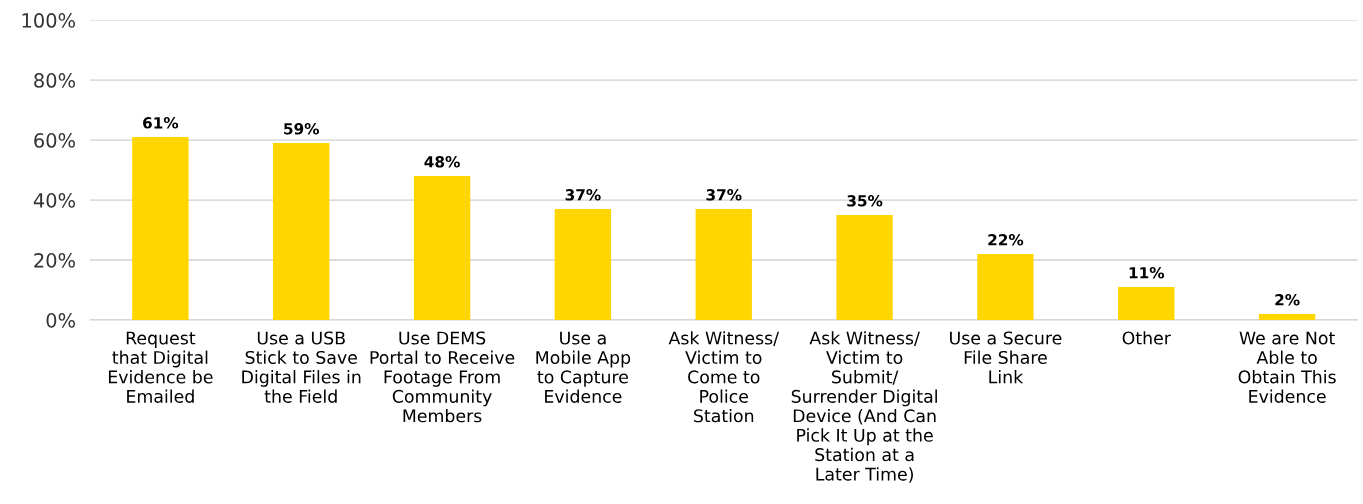 Image resolution: width=1363 pixels, height=504 pixels. I want to click on data-label: 48%, so click(442, 162).